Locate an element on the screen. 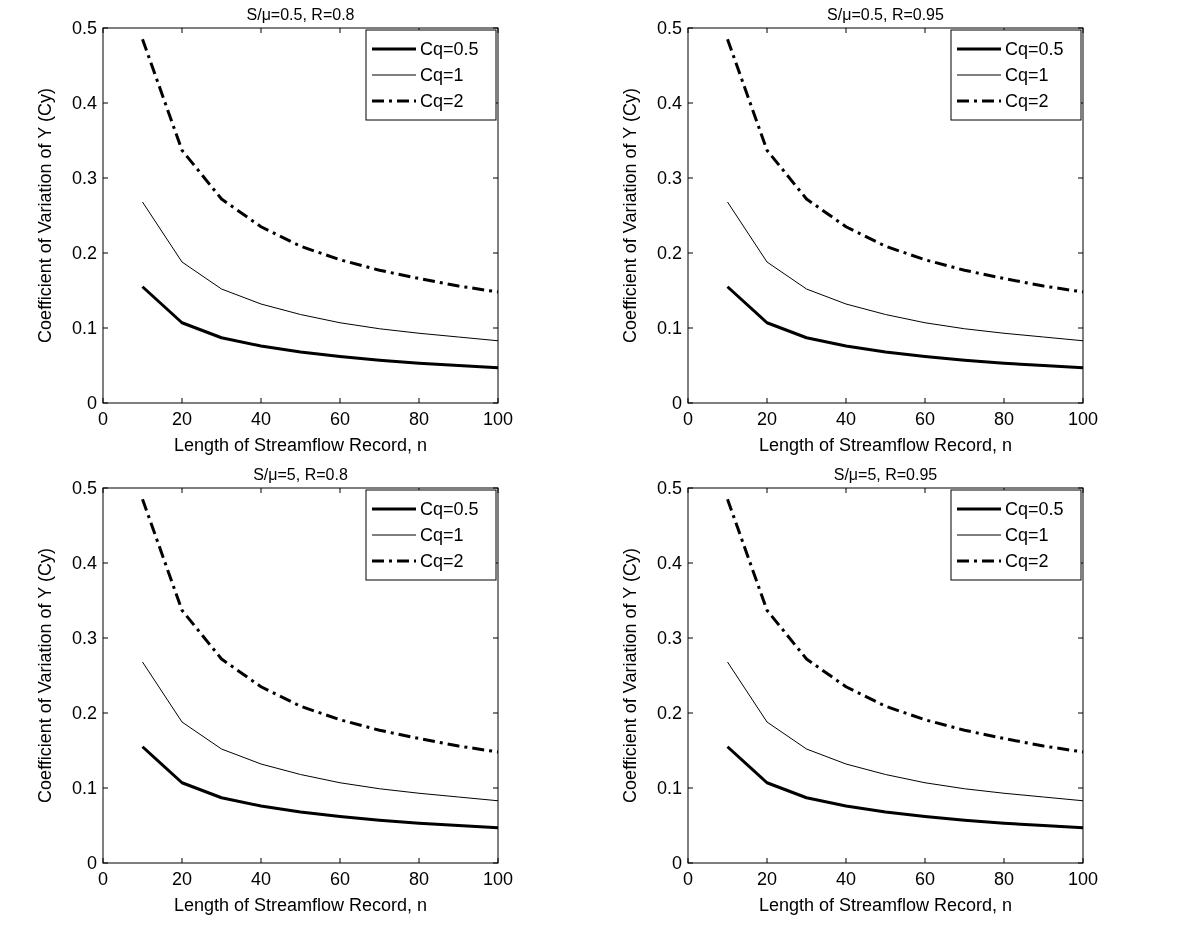 The image size is (1178, 935). chart-title: S/μ=5, R=0.8 is located at coordinates (300, 474).